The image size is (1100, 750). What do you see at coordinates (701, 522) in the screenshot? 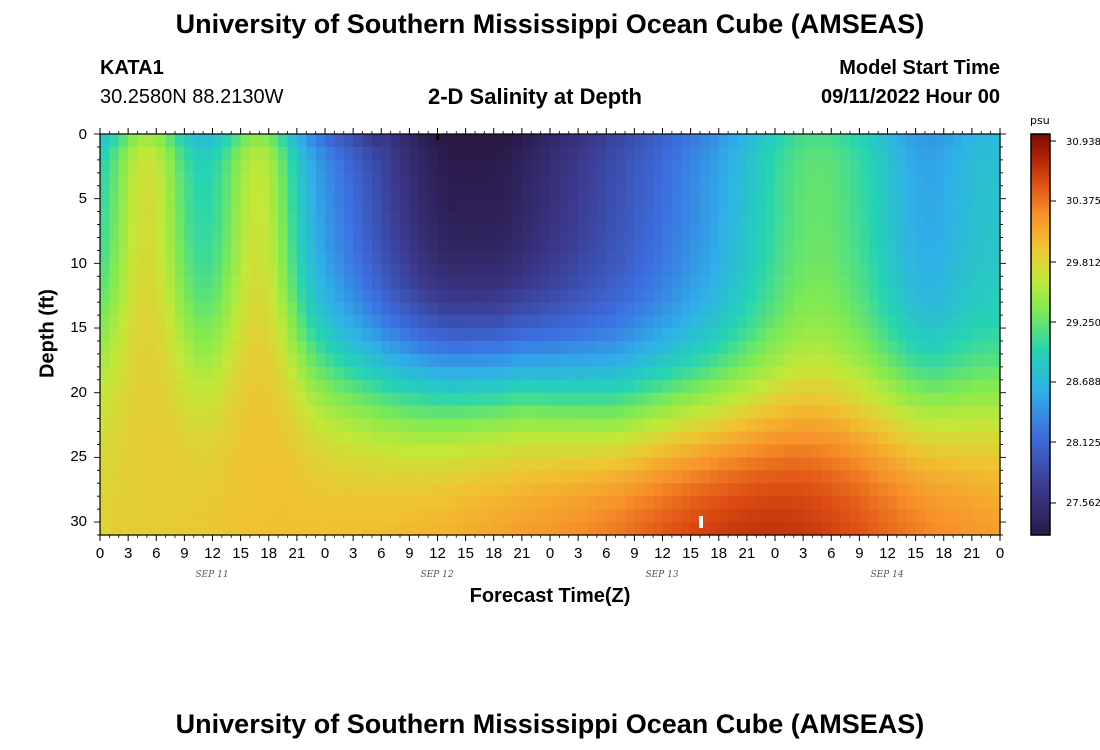
I see `marker` at bounding box center [701, 522].